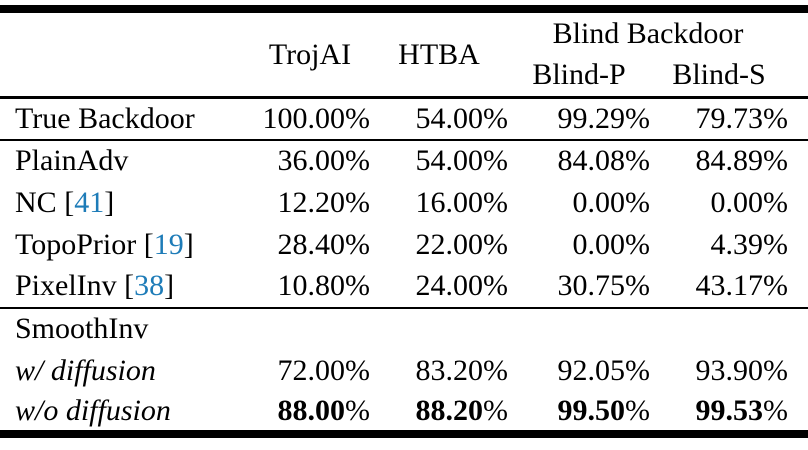 This screenshot has width=808, height=450. Describe the element at coordinates (729, 371) in the screenshot. I see `value-cell: 93.90%` at that location.